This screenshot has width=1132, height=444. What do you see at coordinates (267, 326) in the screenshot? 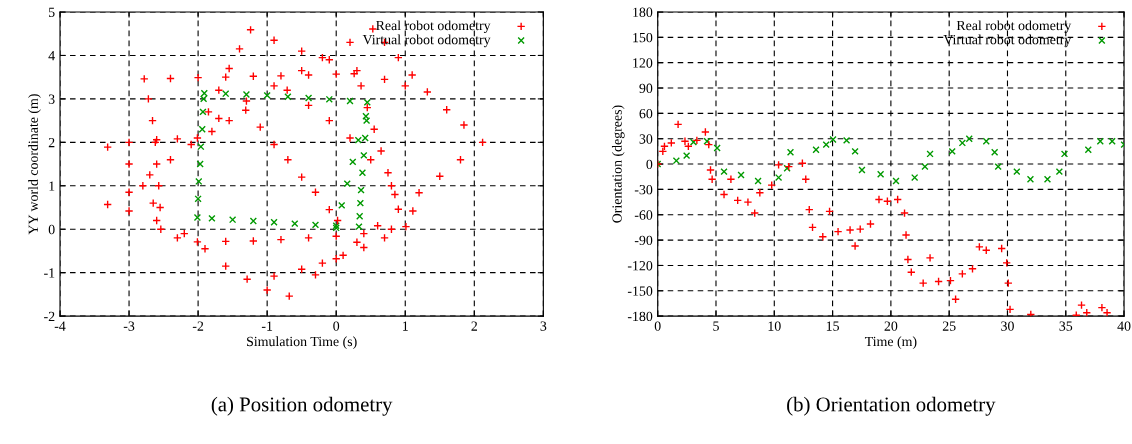
I see `x-tick-label: -1` at bounding box center [267, 326].